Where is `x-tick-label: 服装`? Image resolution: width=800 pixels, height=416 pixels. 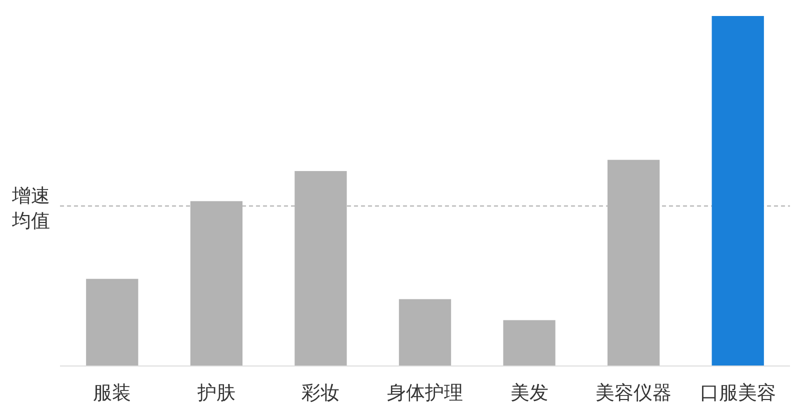
x-tick-label: 服装 is located at coordinates (112, 393).